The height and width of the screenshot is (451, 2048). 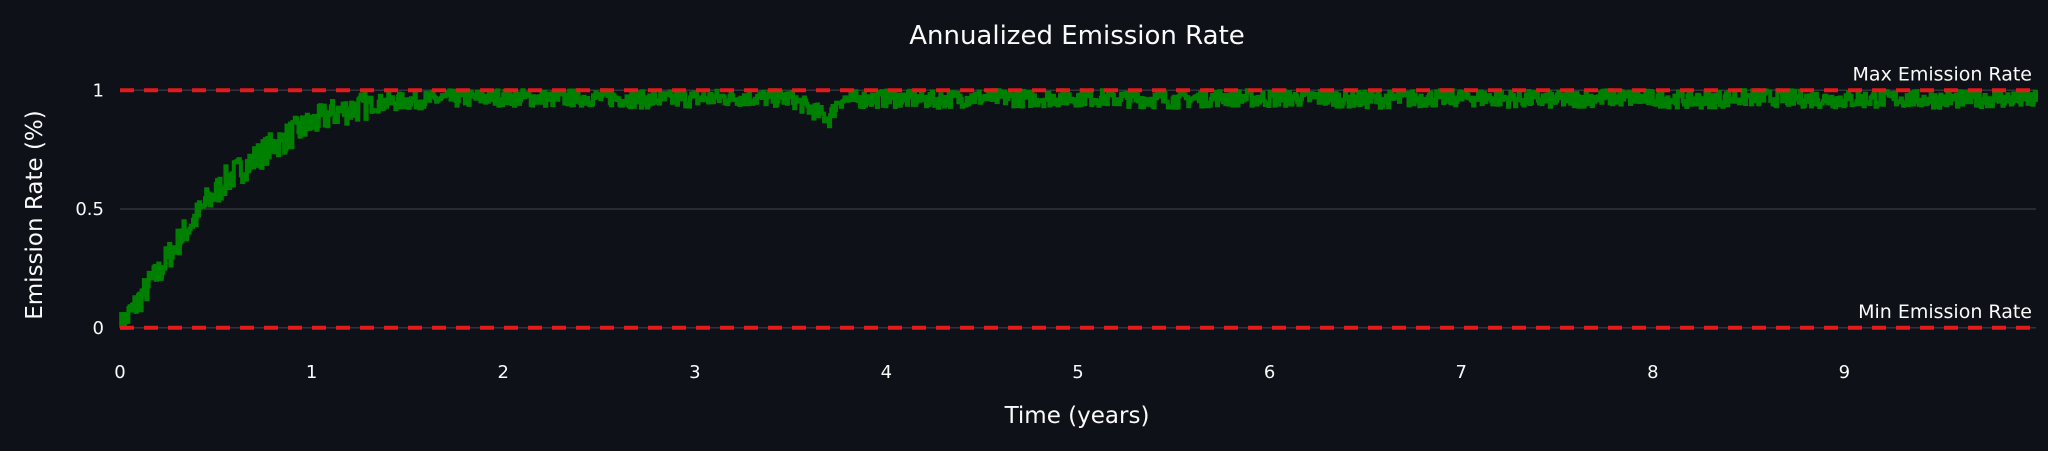 I want to click on x-tick-label: 7, so click(x=1460, y=372).